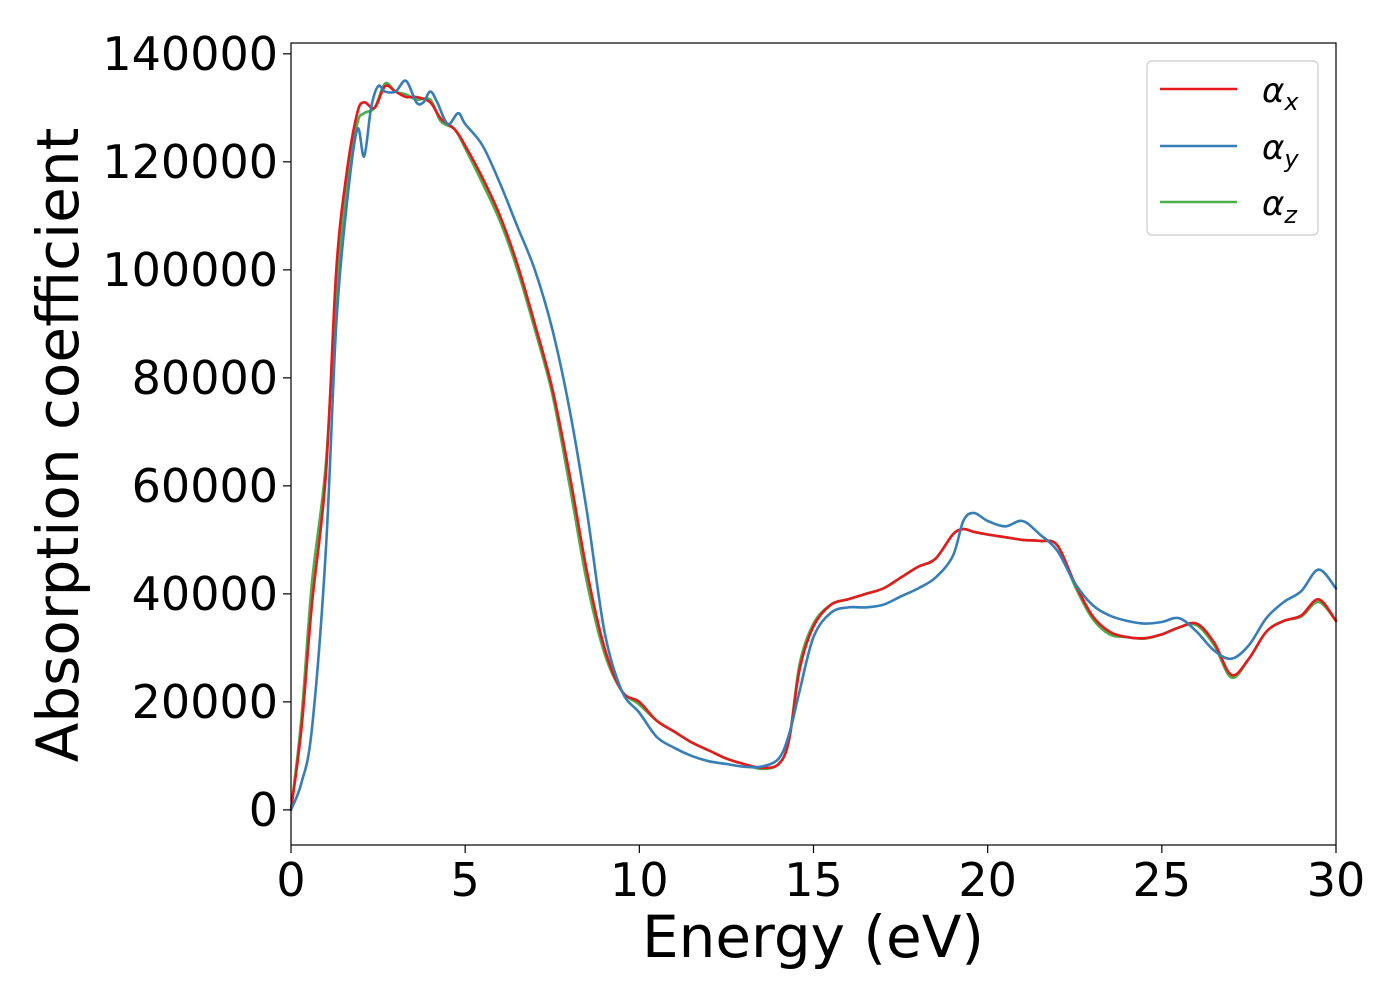 This screenshot has height=1004, width=1400. I want to click on y-axis-title: Absorption coefficient, so click(58, 445).